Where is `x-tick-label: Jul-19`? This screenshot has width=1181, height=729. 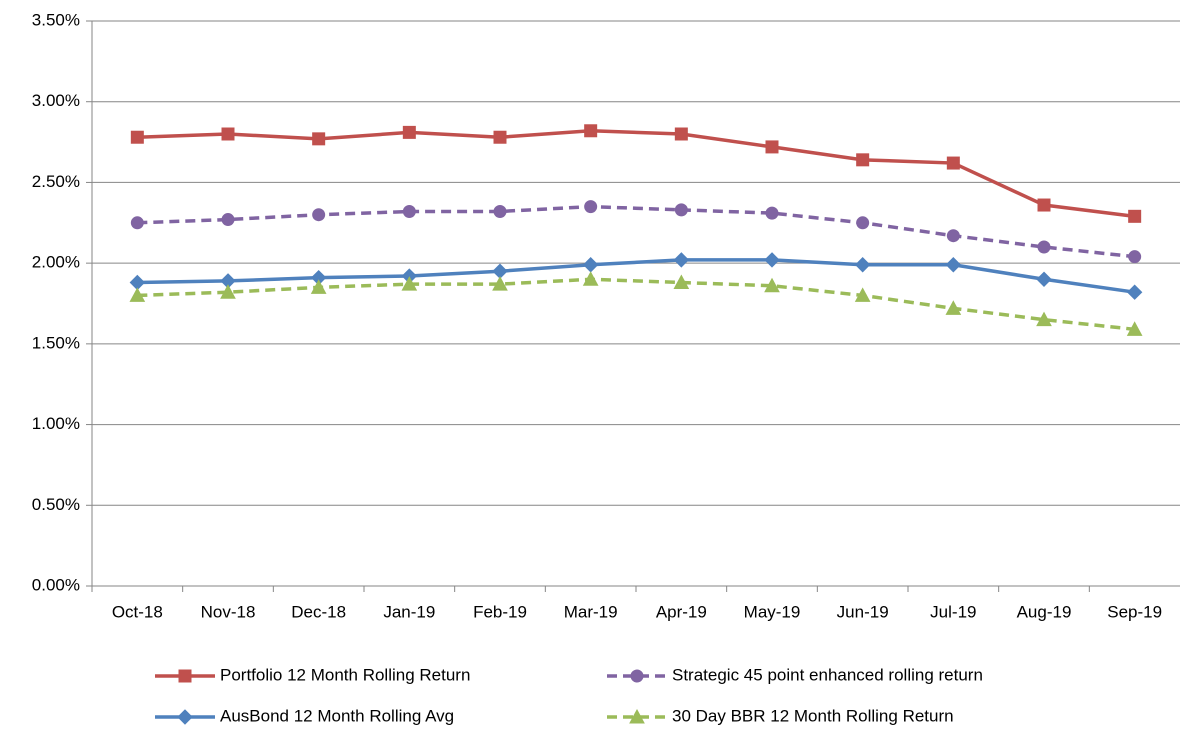
x-tick-label: Jul-19 is located at coordinates (953, 611).